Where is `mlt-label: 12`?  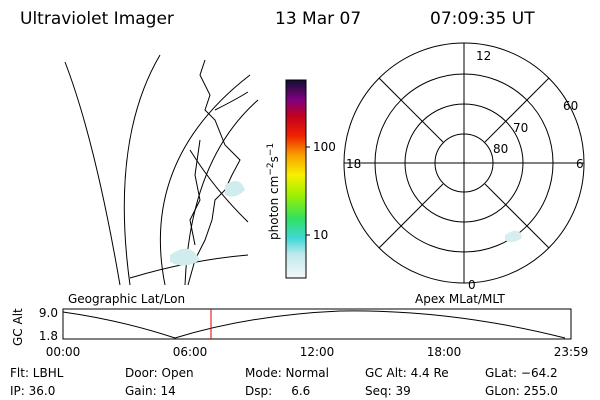
mlt-label: 12 is located at coordinates (483, 56).